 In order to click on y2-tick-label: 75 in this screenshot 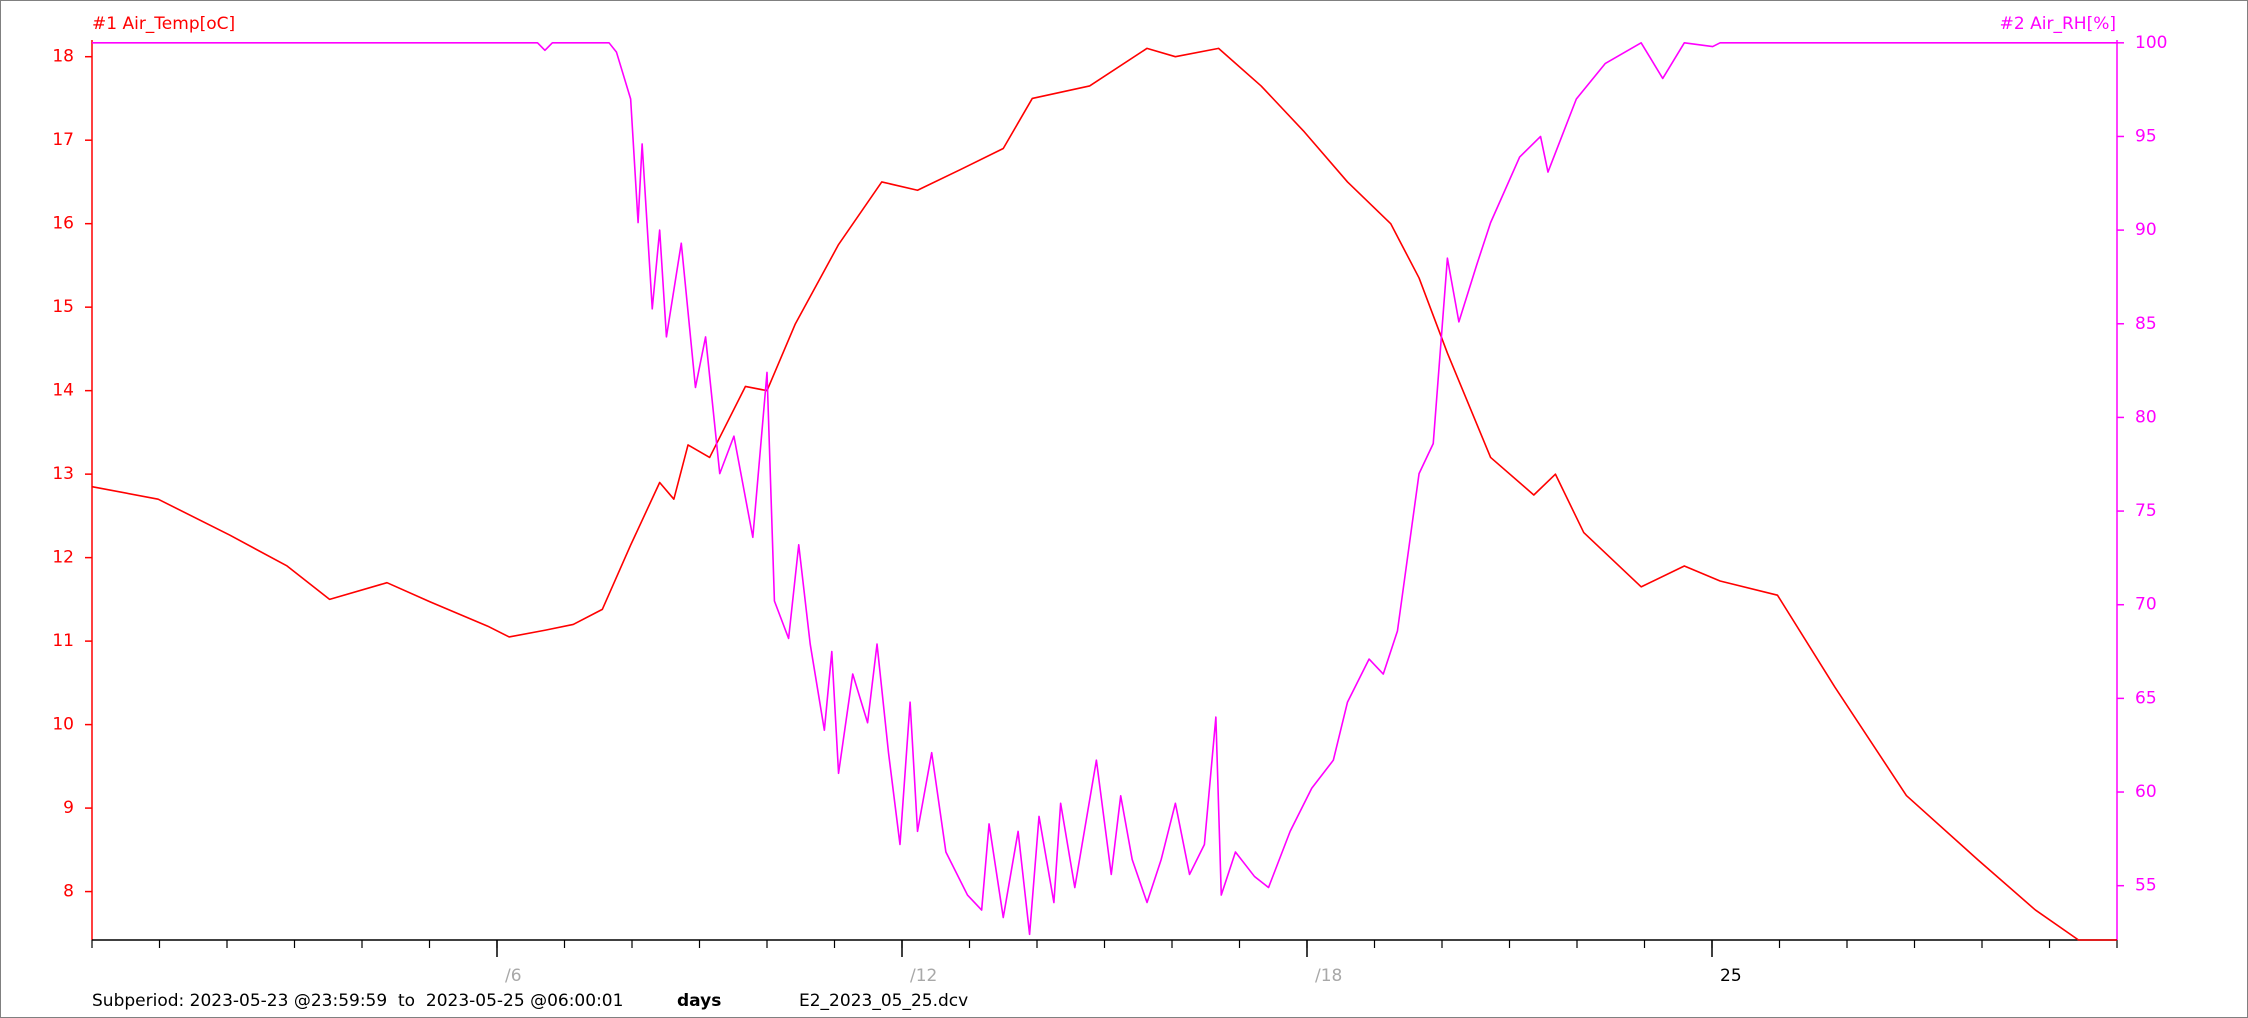, I will do `click(2146, 511)`.